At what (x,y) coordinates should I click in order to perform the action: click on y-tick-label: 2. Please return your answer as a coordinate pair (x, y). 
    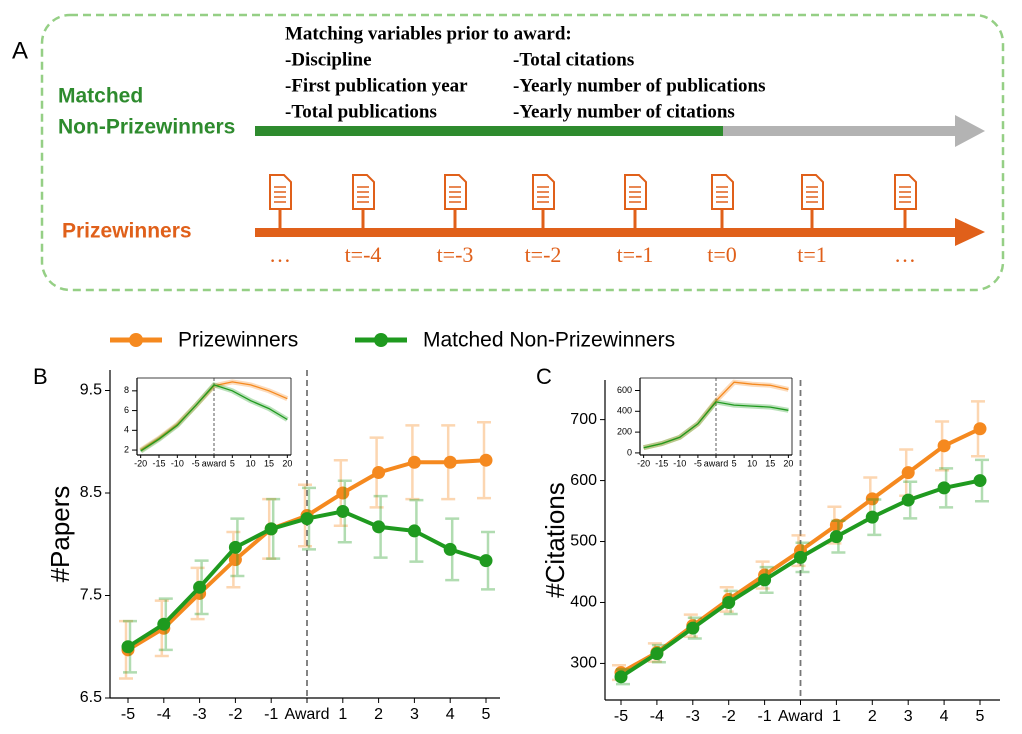
    Looking at the image, I should click on (126, 449).